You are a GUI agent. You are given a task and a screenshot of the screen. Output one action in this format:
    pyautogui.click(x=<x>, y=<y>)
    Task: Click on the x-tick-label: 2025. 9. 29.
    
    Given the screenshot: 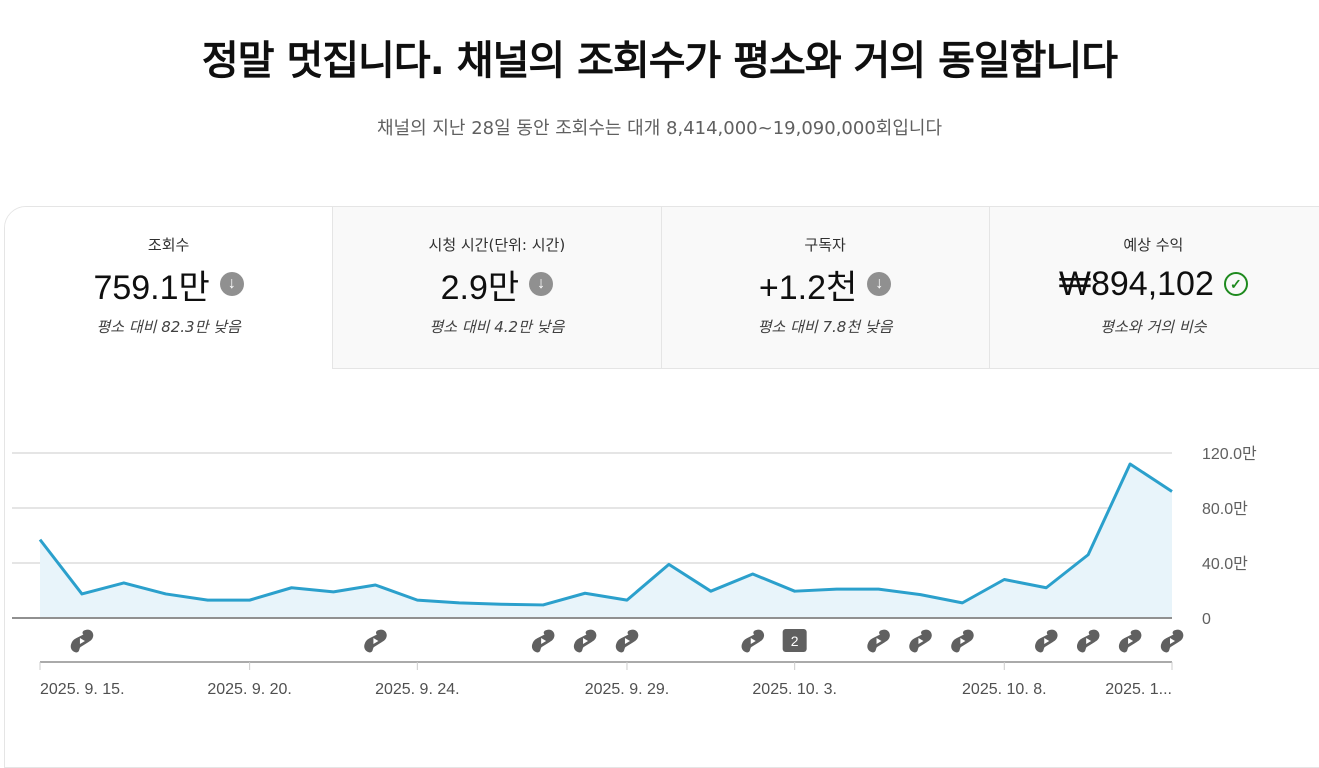 What is the action you would take?
    pyautogui.click(x=627, y=689)
    